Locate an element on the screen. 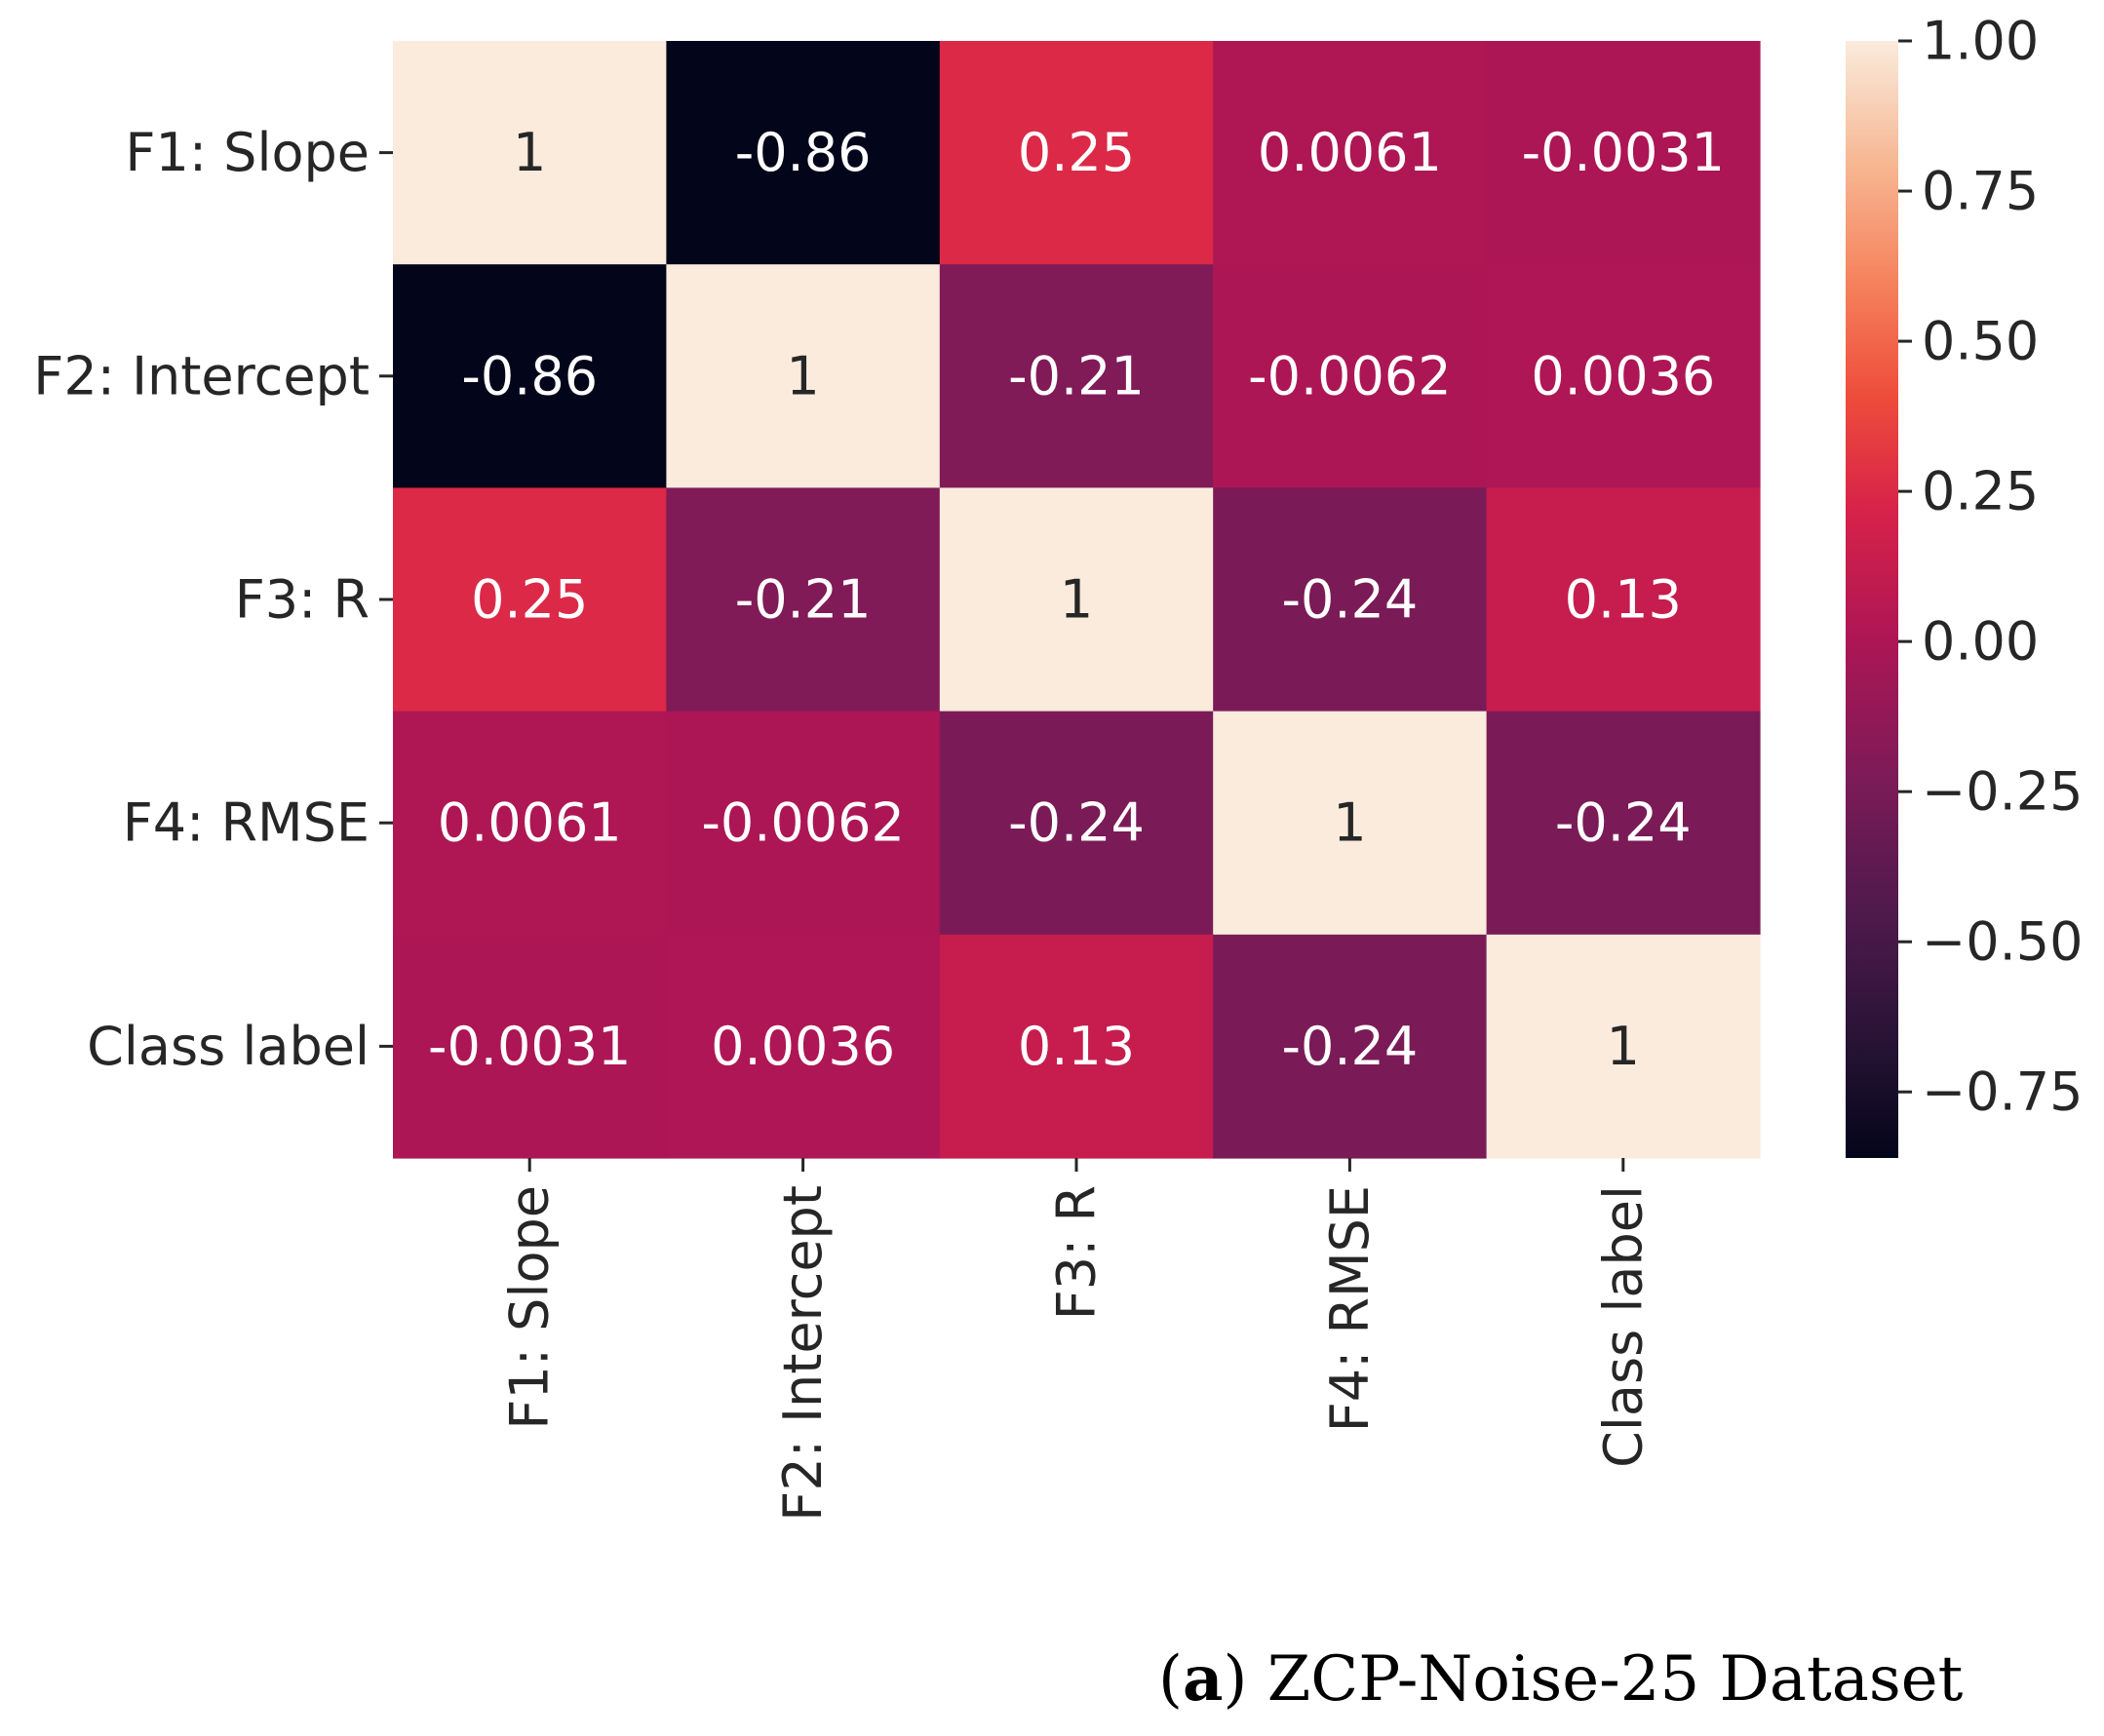 This screenshot has width=2104, height=1736. cell-label-3-2: -0.24 is located at coordinates (1076, 823).